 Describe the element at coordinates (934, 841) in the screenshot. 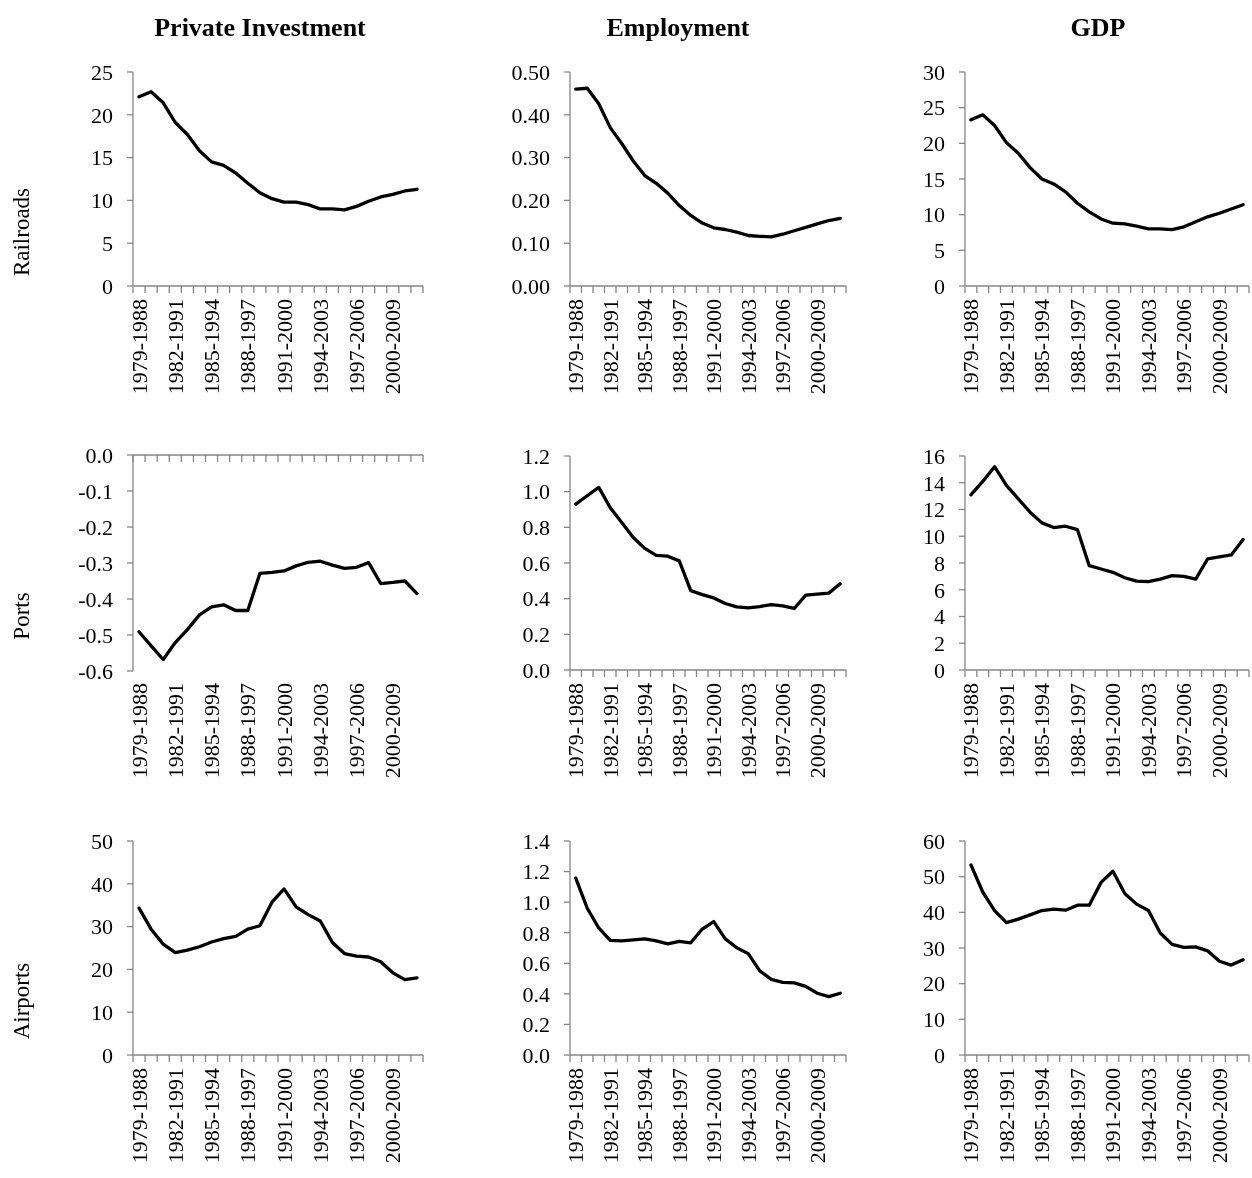

I see `y-tick-label: 60` at that location.